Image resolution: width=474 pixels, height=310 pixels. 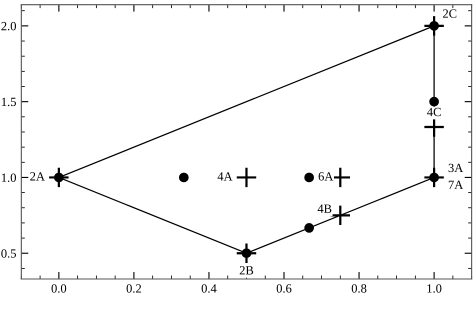 I want to click on annotation: 2A, so click(x=37, y=176).